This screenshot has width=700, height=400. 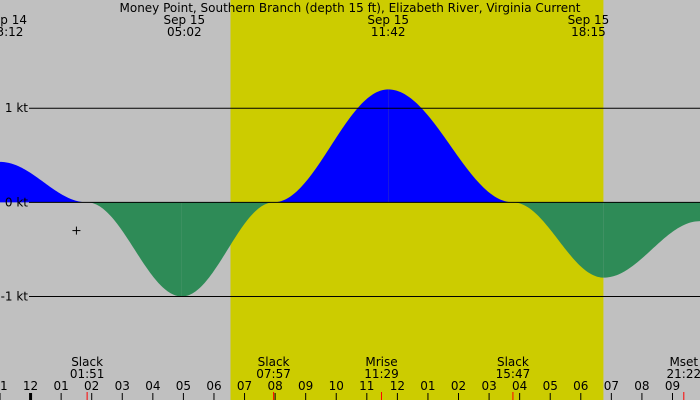 What do you see at coordinates (184, 32) in the screenshot?
I see `top-time-label: 05:02` at bounding box center [184, 32].